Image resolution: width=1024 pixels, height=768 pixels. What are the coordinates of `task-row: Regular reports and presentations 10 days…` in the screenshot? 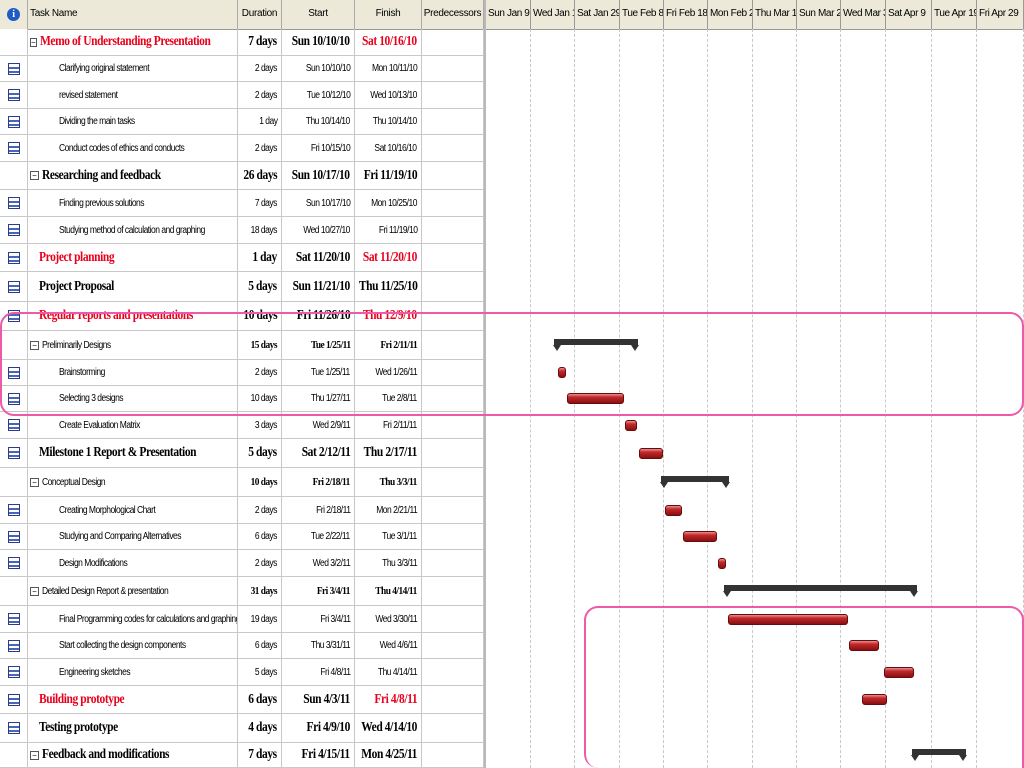 It's located at (242, 316).